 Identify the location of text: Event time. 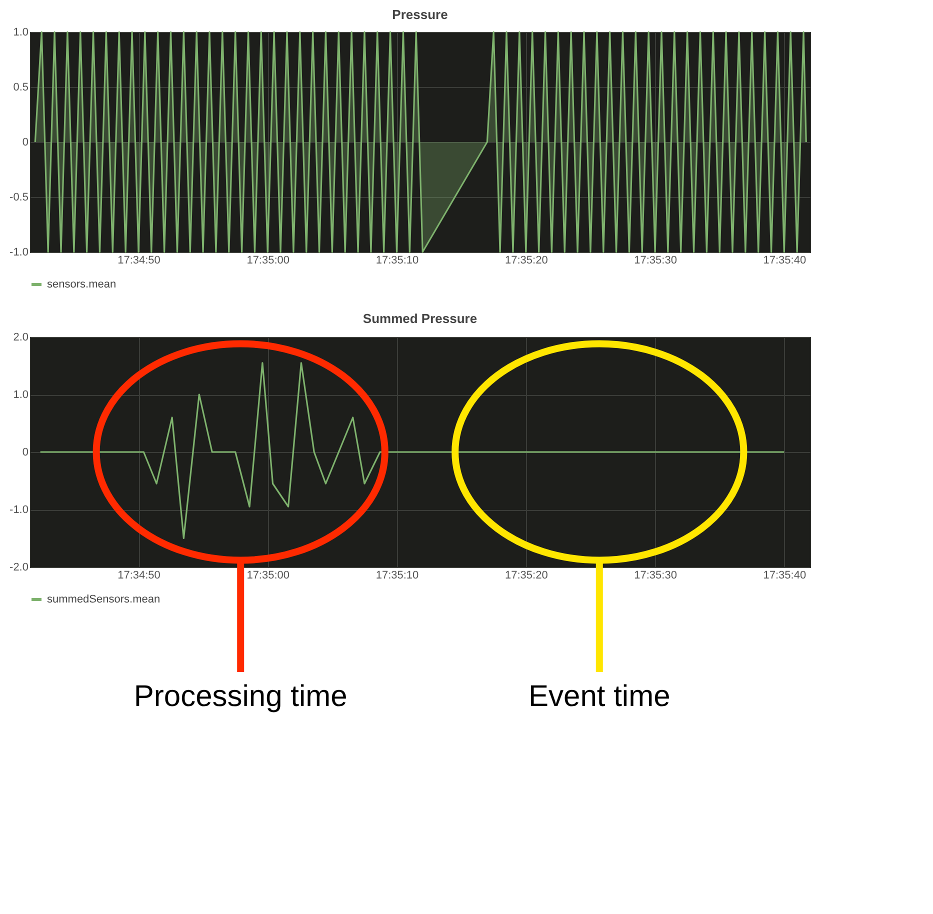
(599, 696).